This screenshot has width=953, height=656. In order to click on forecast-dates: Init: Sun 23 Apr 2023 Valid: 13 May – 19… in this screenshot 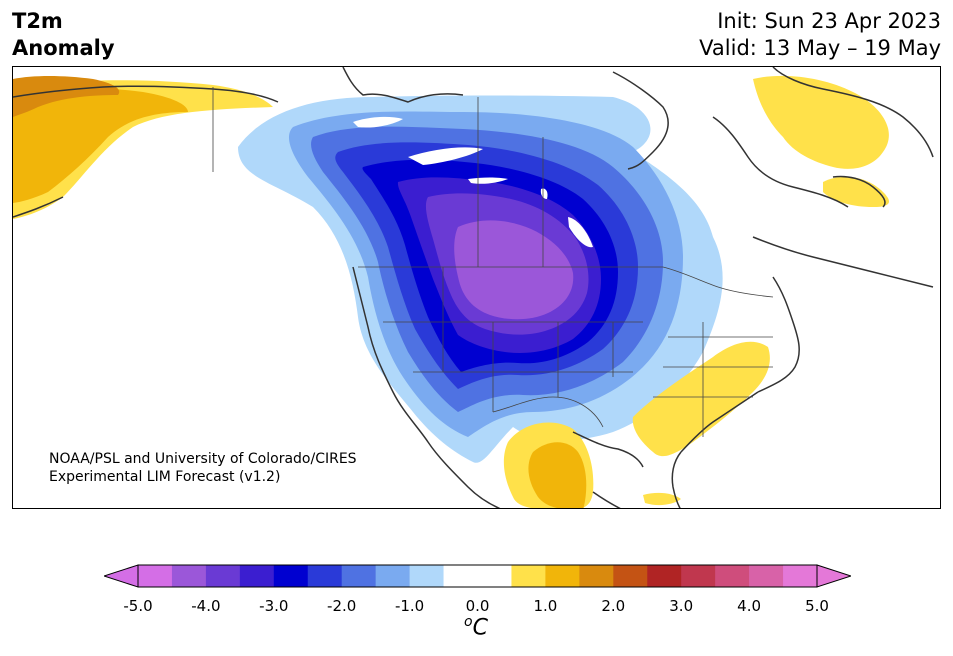, I will do `click(820, 35)`.